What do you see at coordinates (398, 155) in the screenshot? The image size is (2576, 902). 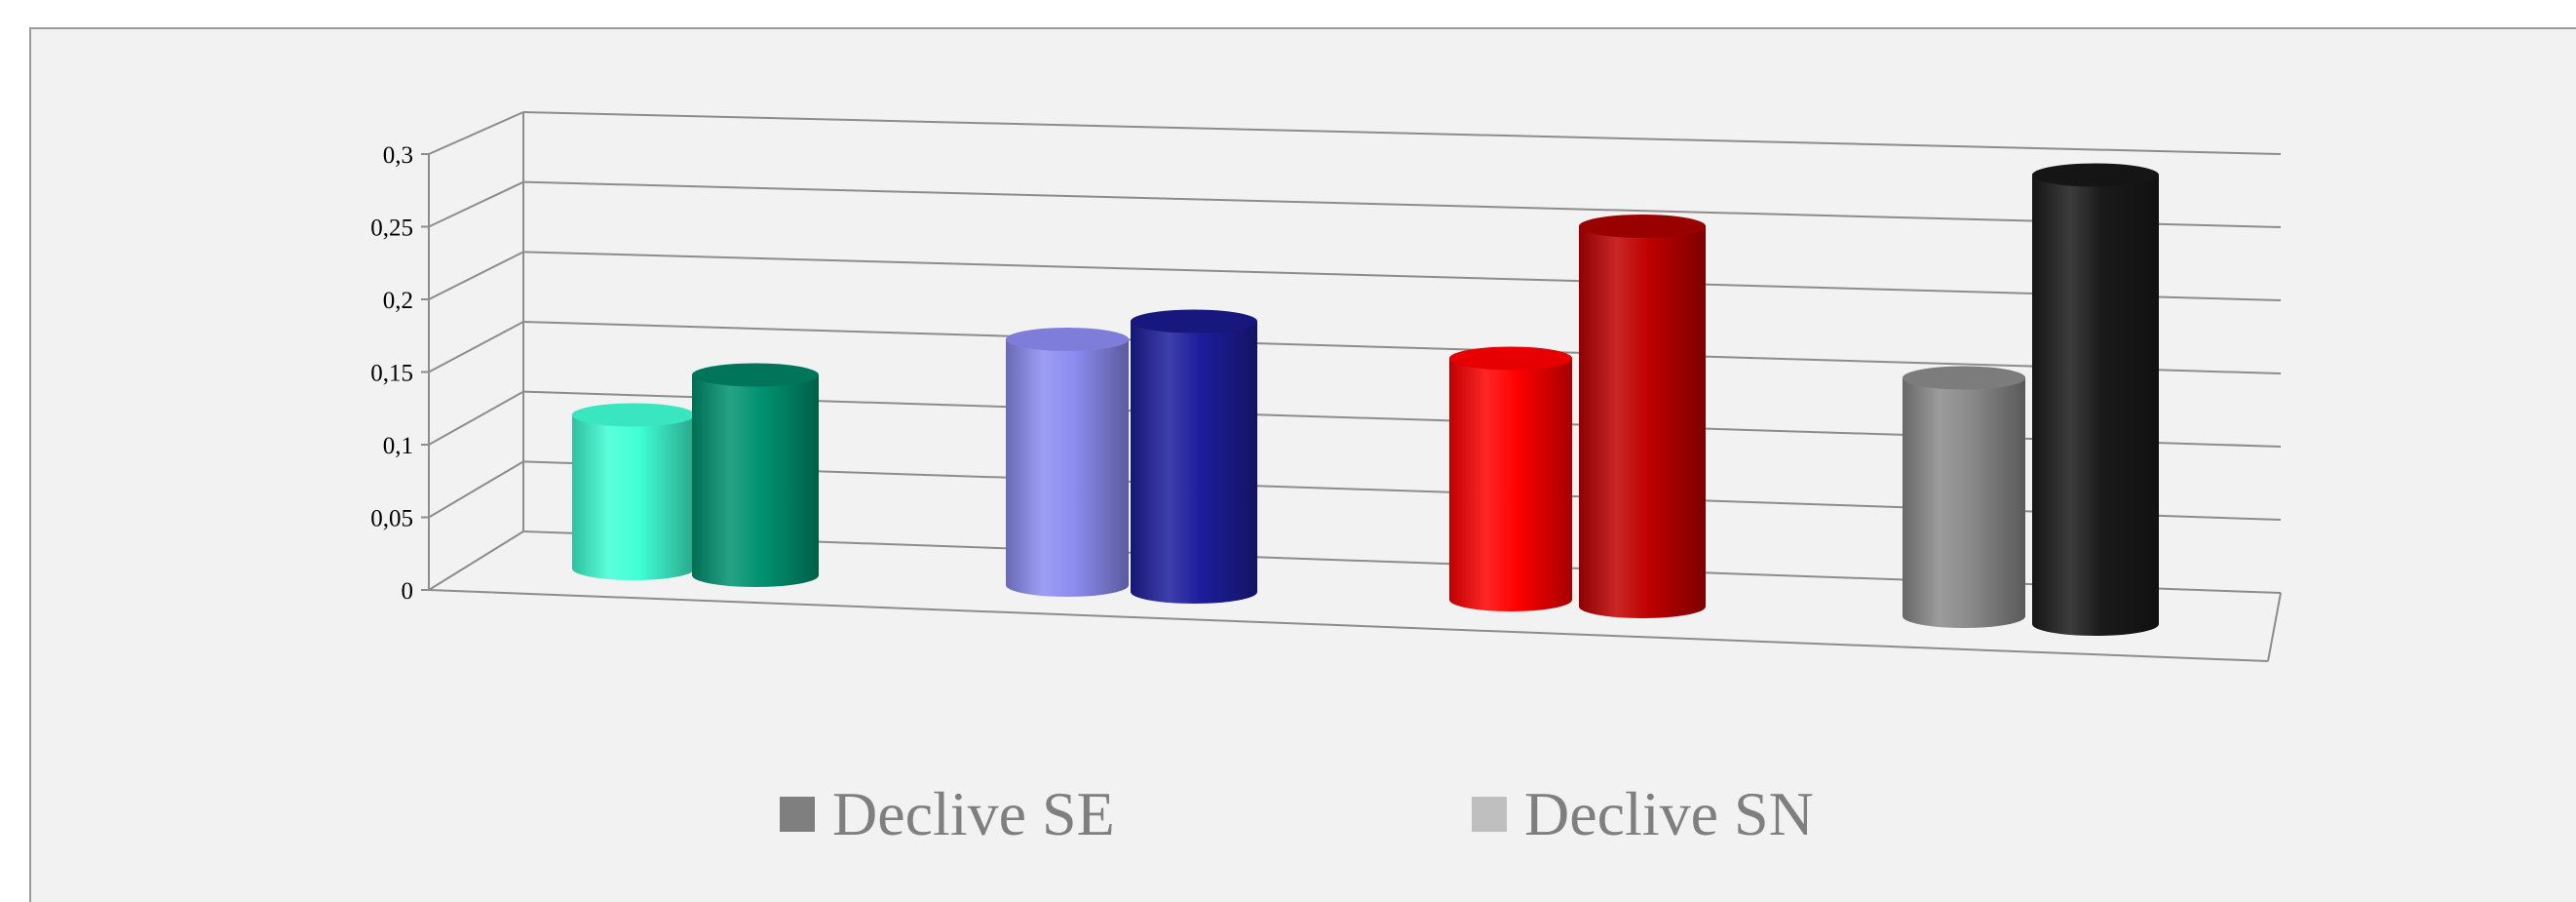 I see `y-tick-label: 0,3` at bounding box center [398, 155].